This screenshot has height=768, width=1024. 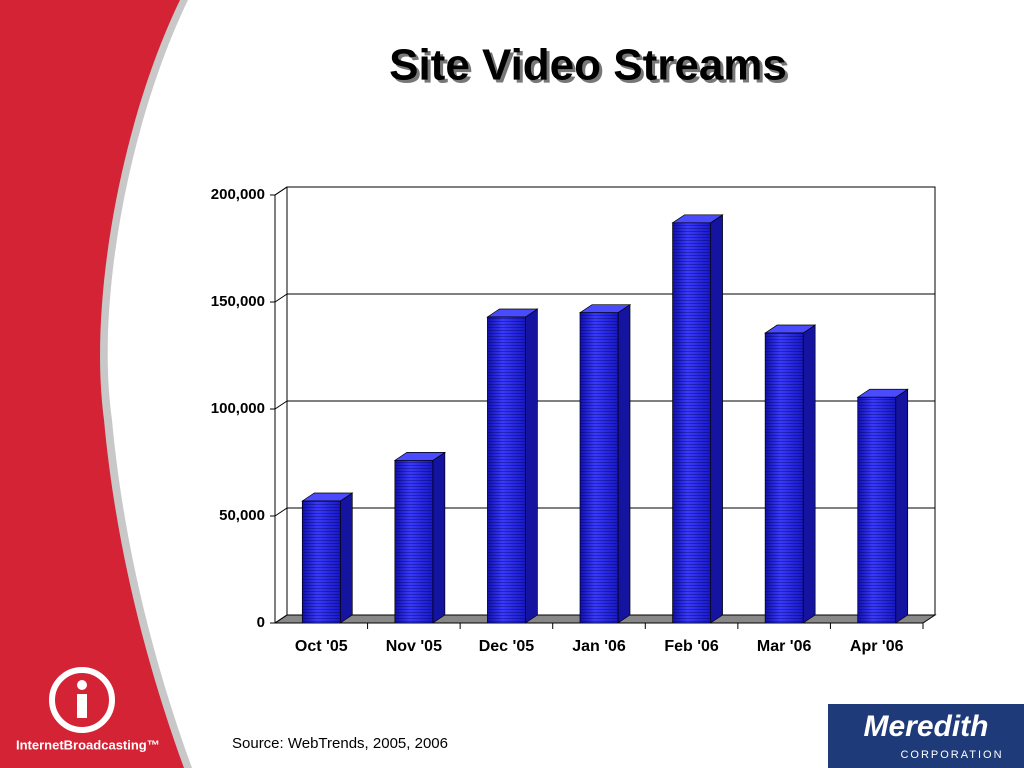 What do you see at coordinates (261, 622) in the screenshot?
I see `y-tick-label: 0` at bounding box center [261, 622].